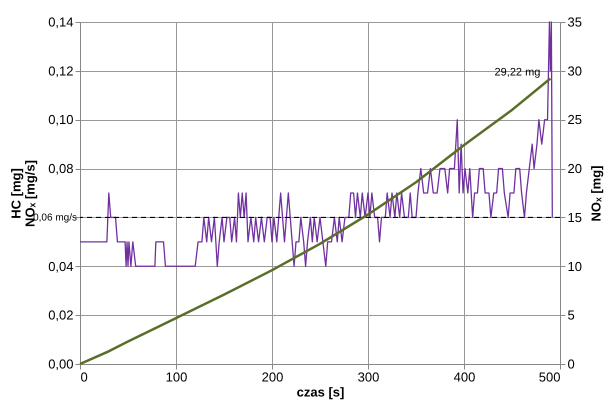  I want to click on y2-tick-label: 15, so click(575, 217).